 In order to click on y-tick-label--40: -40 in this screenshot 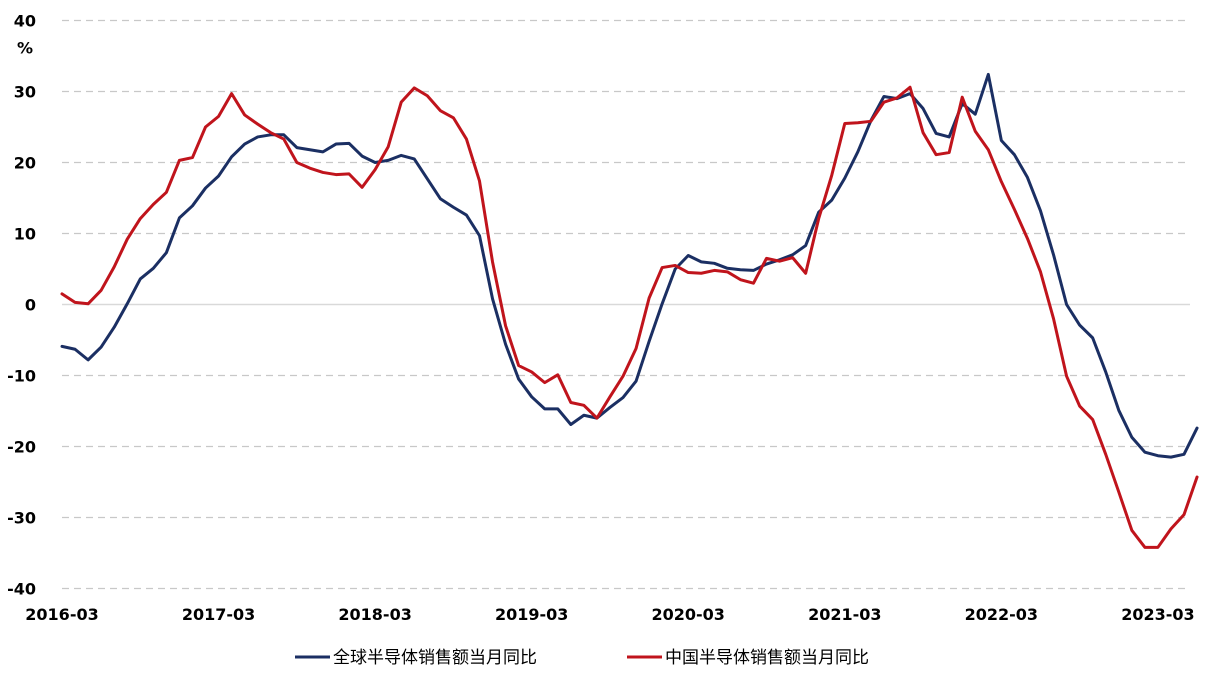, I will do `click(21, 589)`.